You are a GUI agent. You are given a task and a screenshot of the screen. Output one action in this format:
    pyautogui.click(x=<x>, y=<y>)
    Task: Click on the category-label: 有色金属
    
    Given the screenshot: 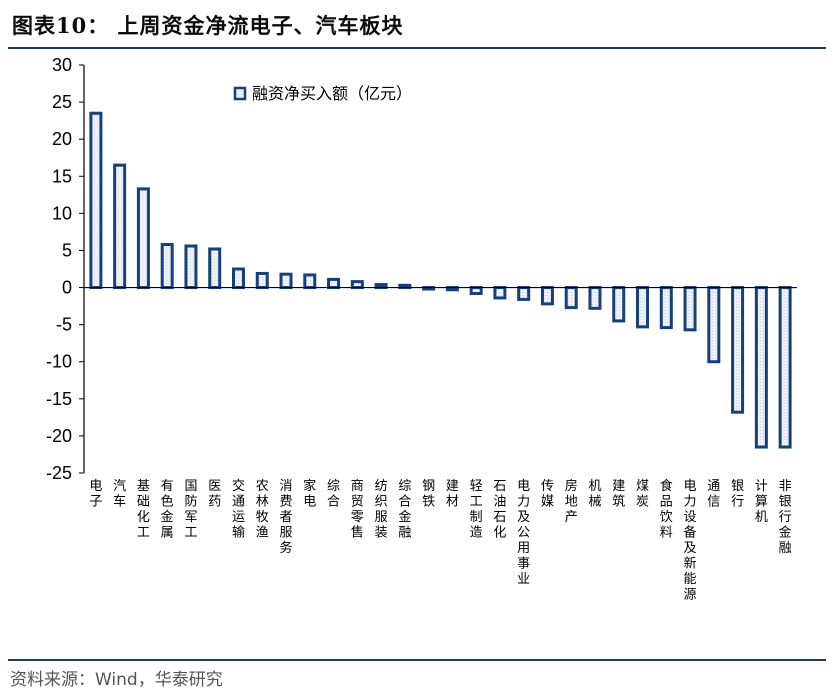 What is the action you would take?
    pyautogui.click(x=167, y=510)
    